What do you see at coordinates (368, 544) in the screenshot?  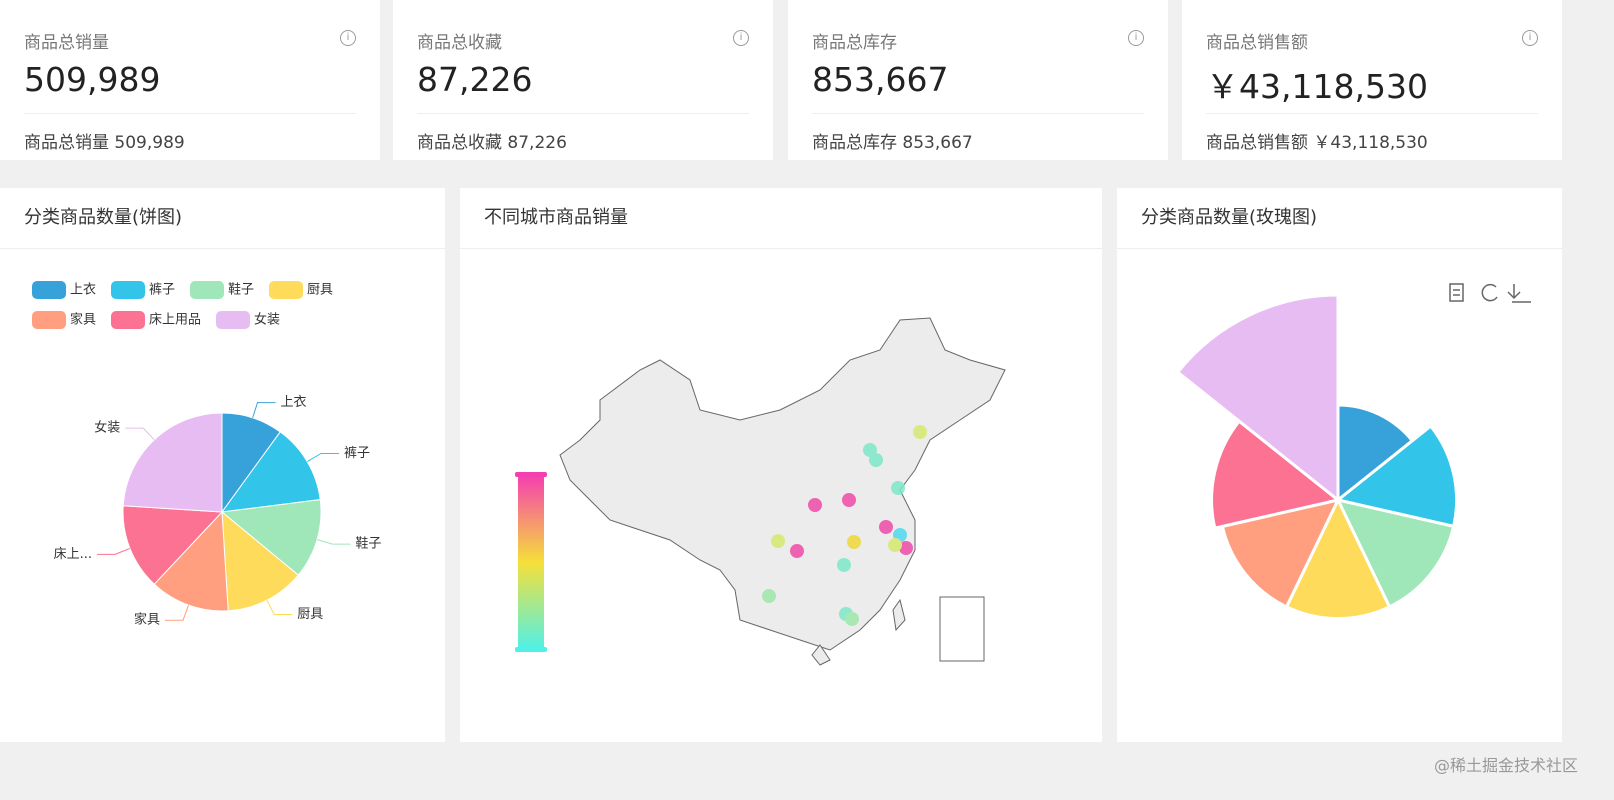 I see `slice-label: 鞋子` at bounding box center [368, 544].